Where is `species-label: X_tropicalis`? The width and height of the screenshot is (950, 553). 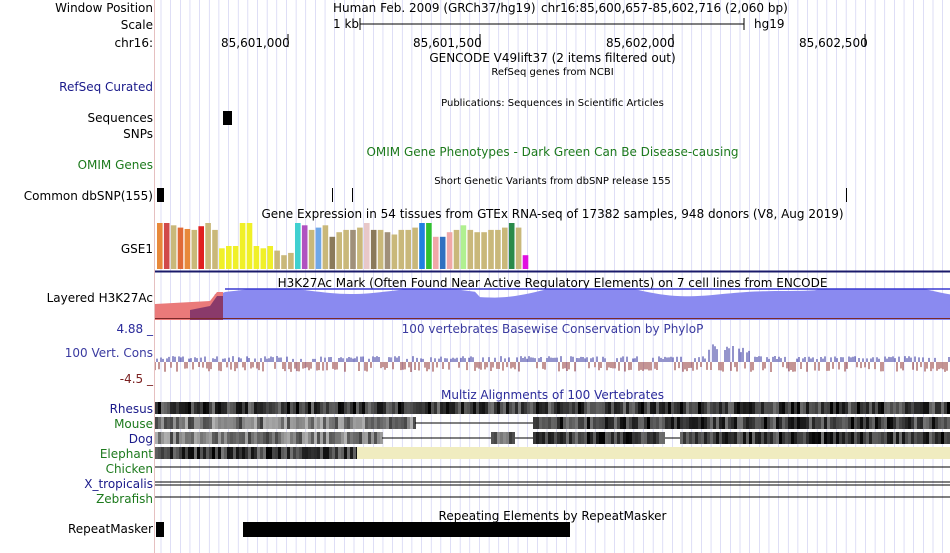 species-label: X_tropicalis is located at coordinates (118, 484).